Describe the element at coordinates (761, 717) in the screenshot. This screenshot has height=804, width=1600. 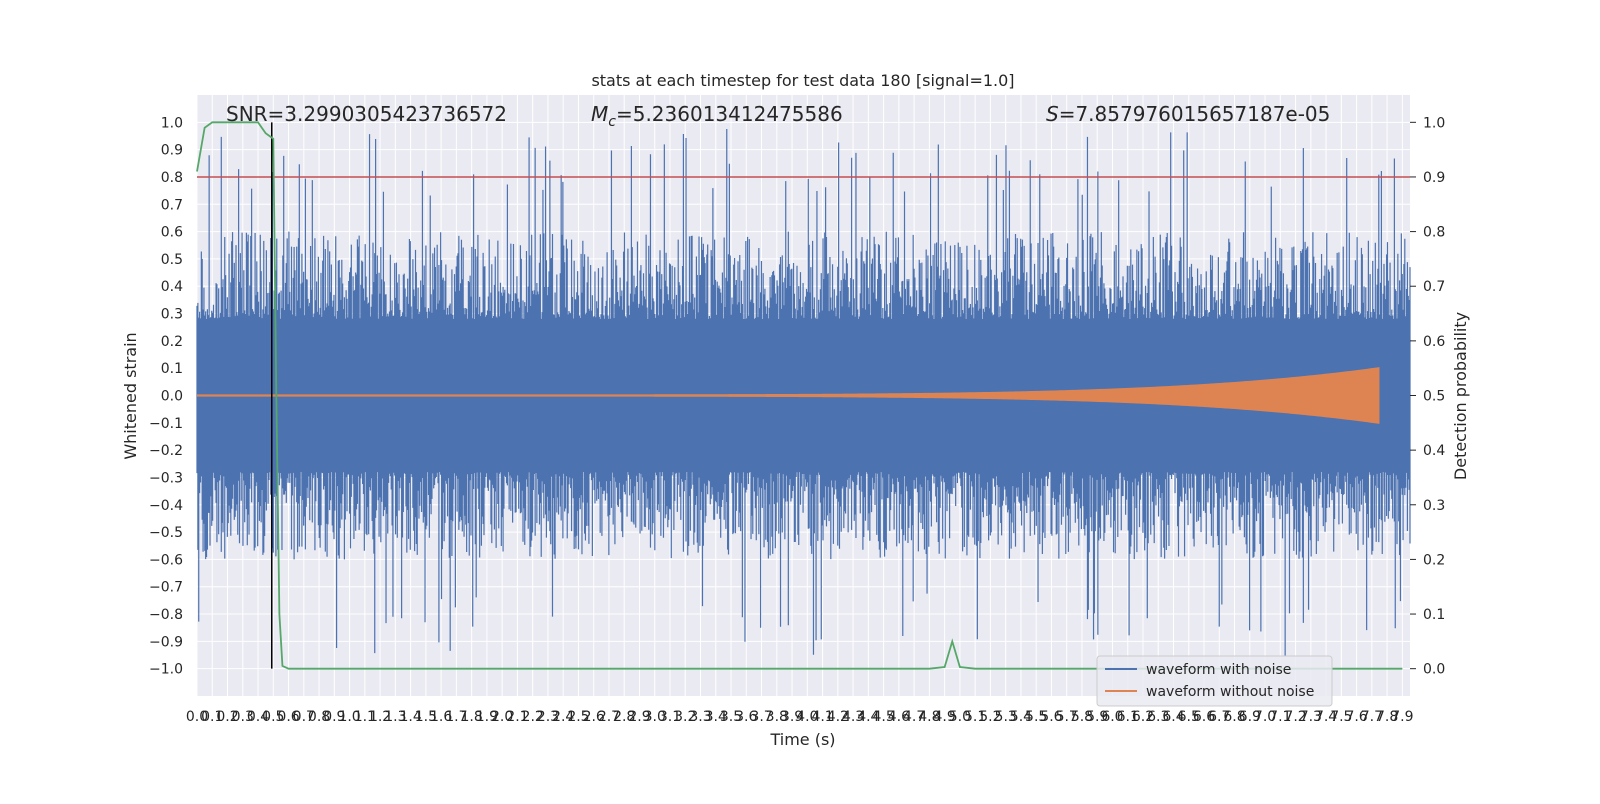
I see `x-tick-label: 3.7` at that location.